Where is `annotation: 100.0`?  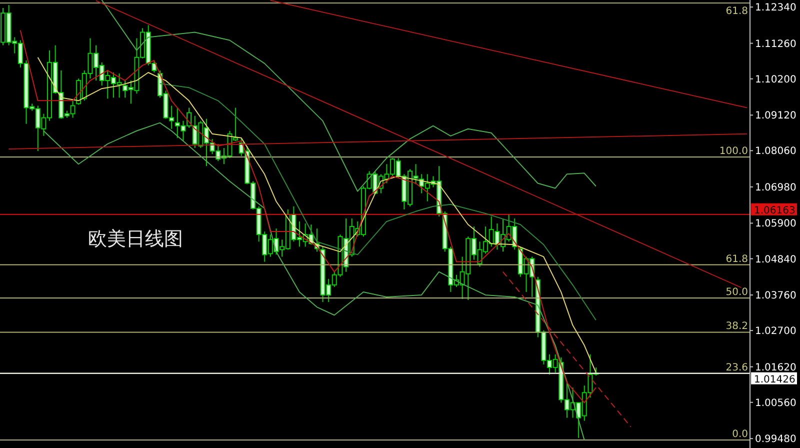 annotation: 100.0 is located at coordinates (733, 152).